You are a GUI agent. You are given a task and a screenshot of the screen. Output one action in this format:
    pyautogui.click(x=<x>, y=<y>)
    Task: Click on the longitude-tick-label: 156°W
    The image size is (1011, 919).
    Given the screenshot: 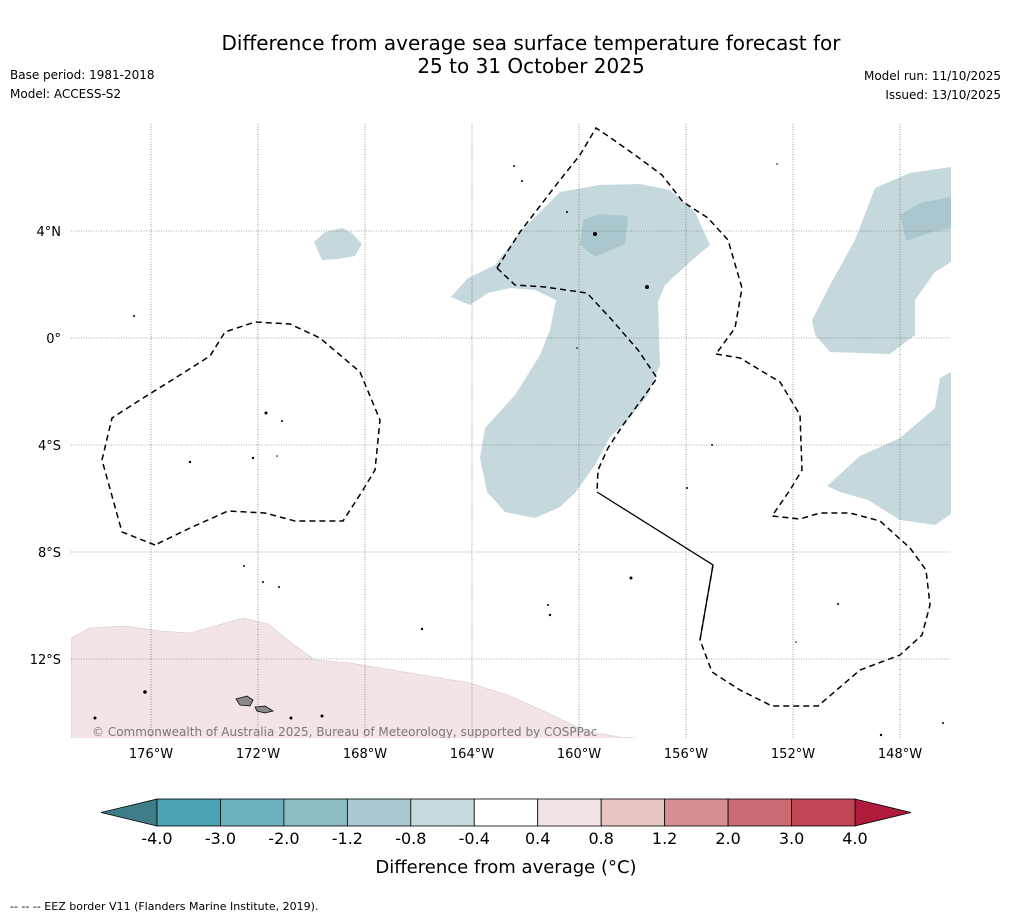 What is the action you would take?
    pyautogui.click(x=686, y=754)
    